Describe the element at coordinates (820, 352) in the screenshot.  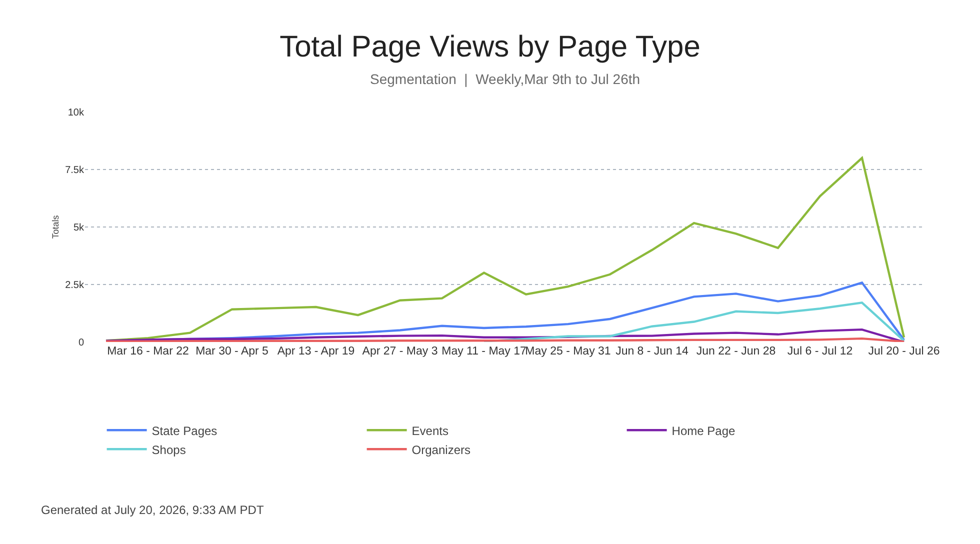
I see `x-tick-label: Jul 6 - Jul 12` at that location.